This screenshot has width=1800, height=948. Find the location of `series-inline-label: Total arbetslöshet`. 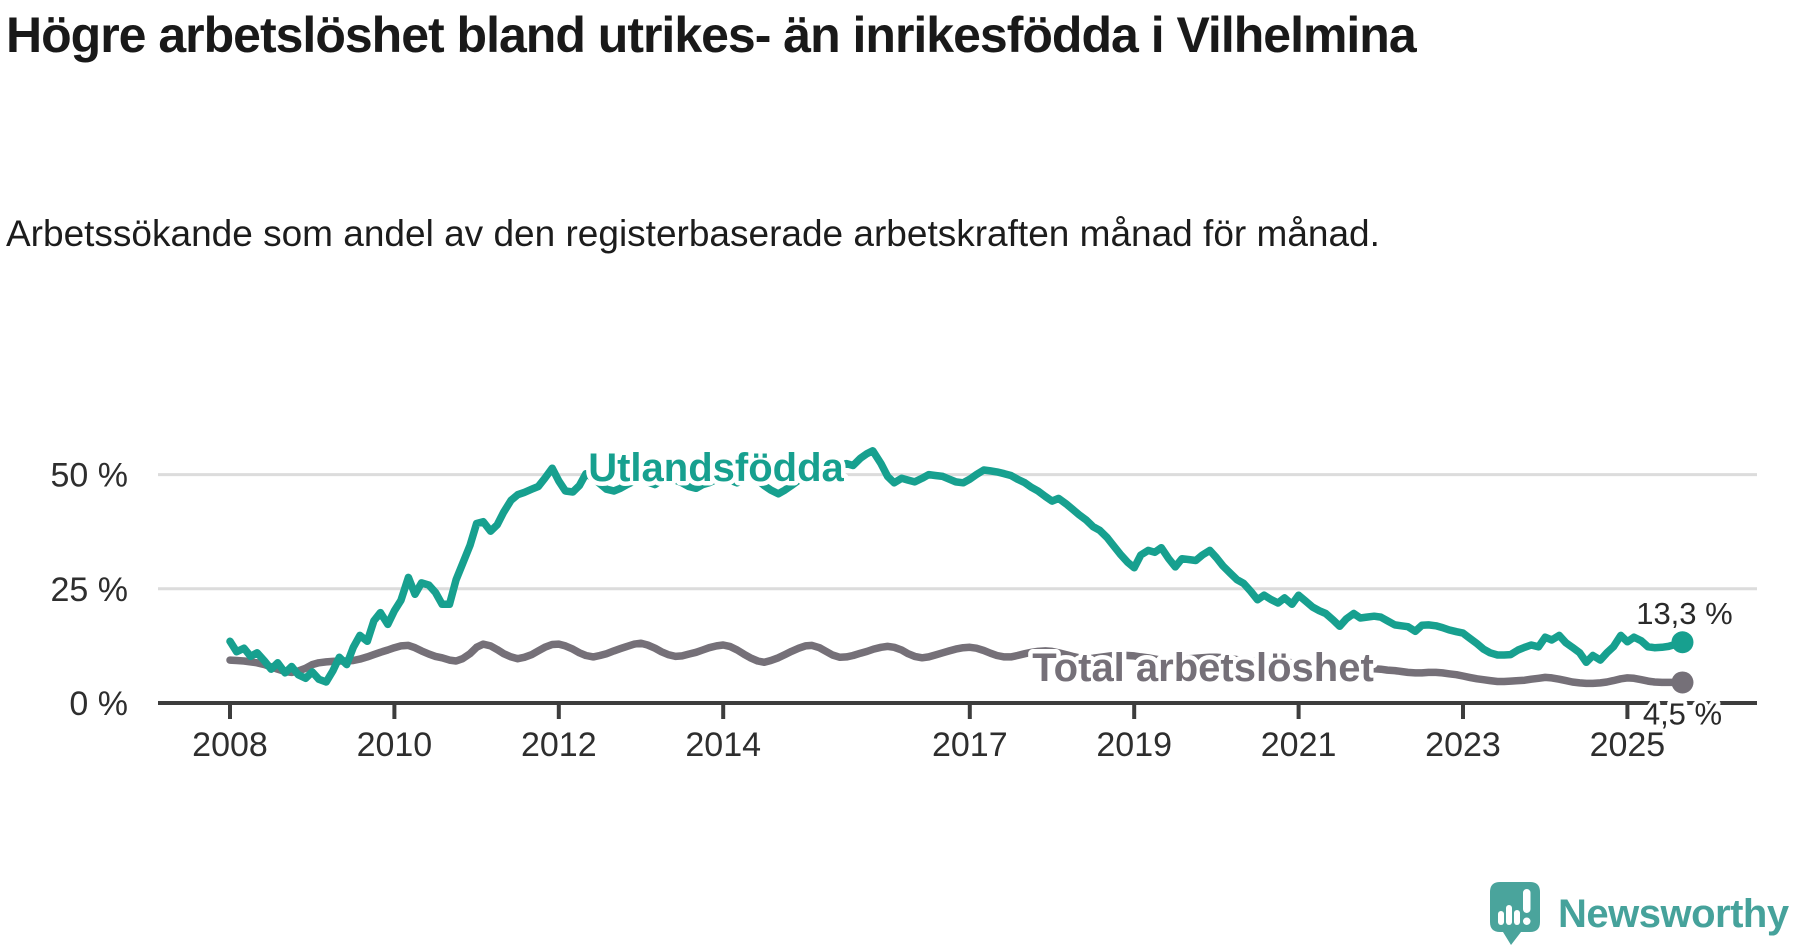

series-inline-label: Total arbetslöshet is located at coordinates (1203, 668).